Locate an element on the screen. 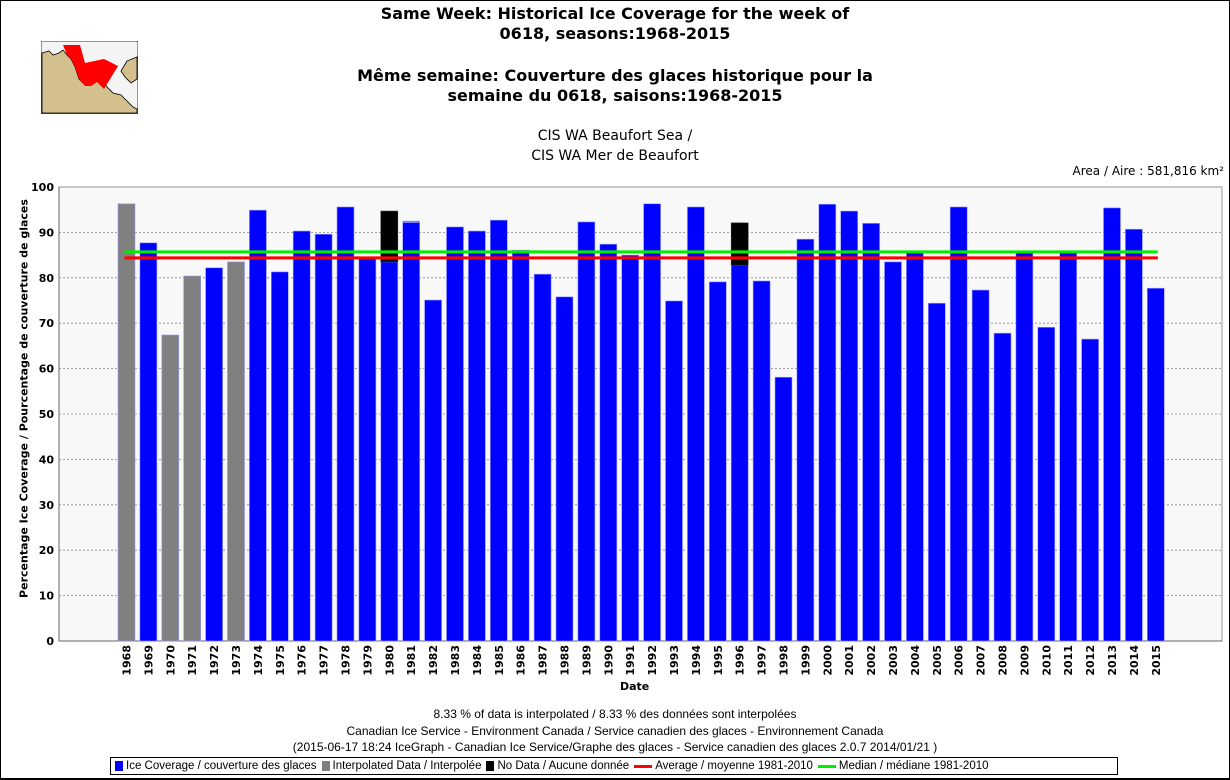  x-tick-label: 1993 is located at coordinates (674, 660).